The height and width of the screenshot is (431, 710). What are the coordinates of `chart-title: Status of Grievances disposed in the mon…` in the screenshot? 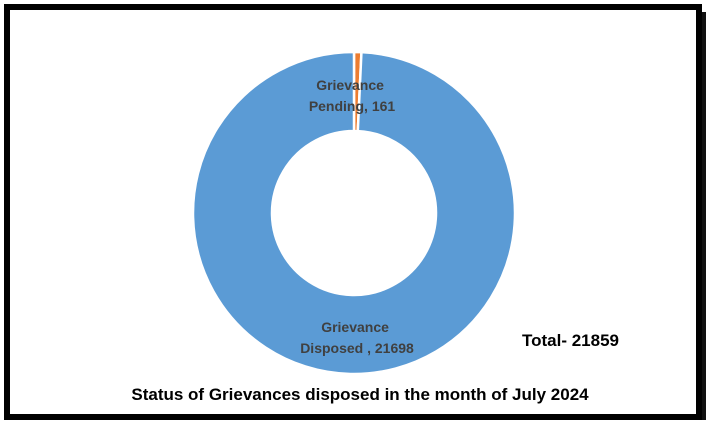 It's located at (360, 394).